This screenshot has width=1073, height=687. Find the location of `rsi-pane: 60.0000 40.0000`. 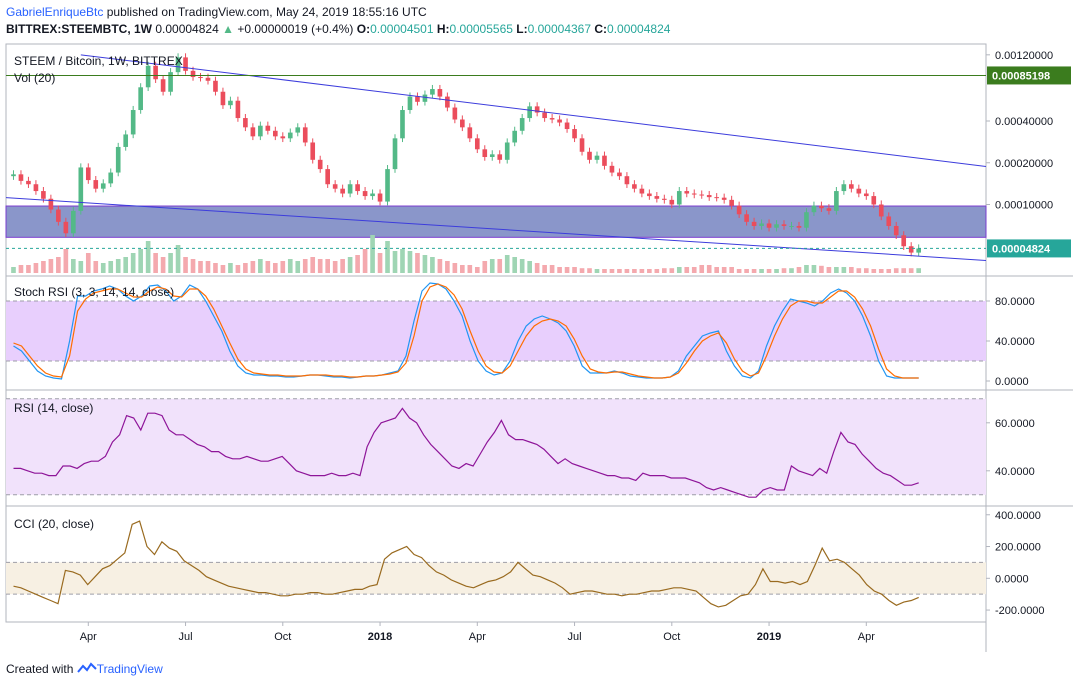

rsi-pane: 60.0000 40.0000 is located at coordinates (520, 448).